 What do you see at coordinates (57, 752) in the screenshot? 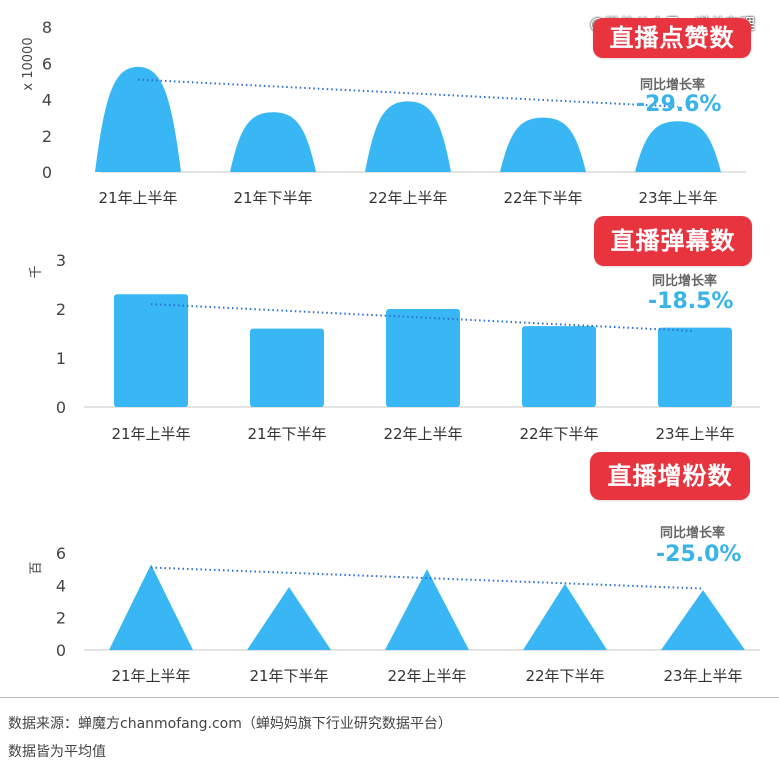
I see `average-note: 数据皆为平均值` at bounding box center [57, 752].